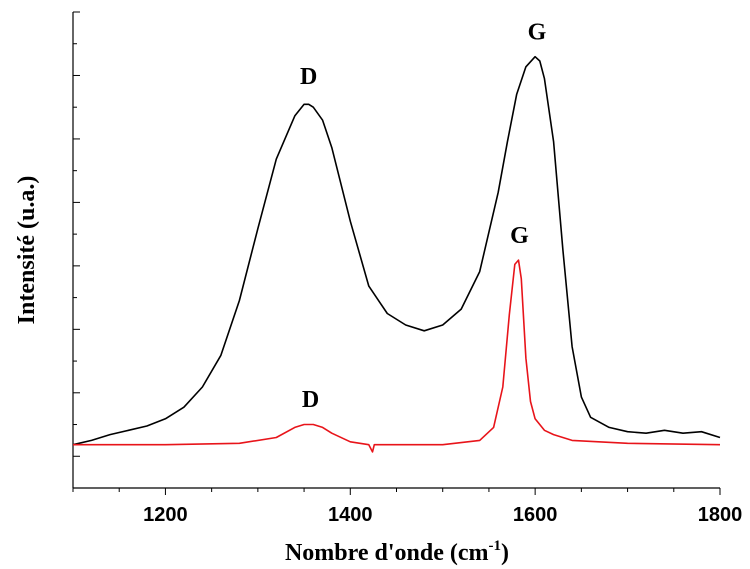 The height and width of the screenshot is (569, 750). What do you see at coordinates (397, 552) in the screenshot?
I see `x-axis-title: Nombre d'onde (cm-1)` at bounding box center [397, 552].